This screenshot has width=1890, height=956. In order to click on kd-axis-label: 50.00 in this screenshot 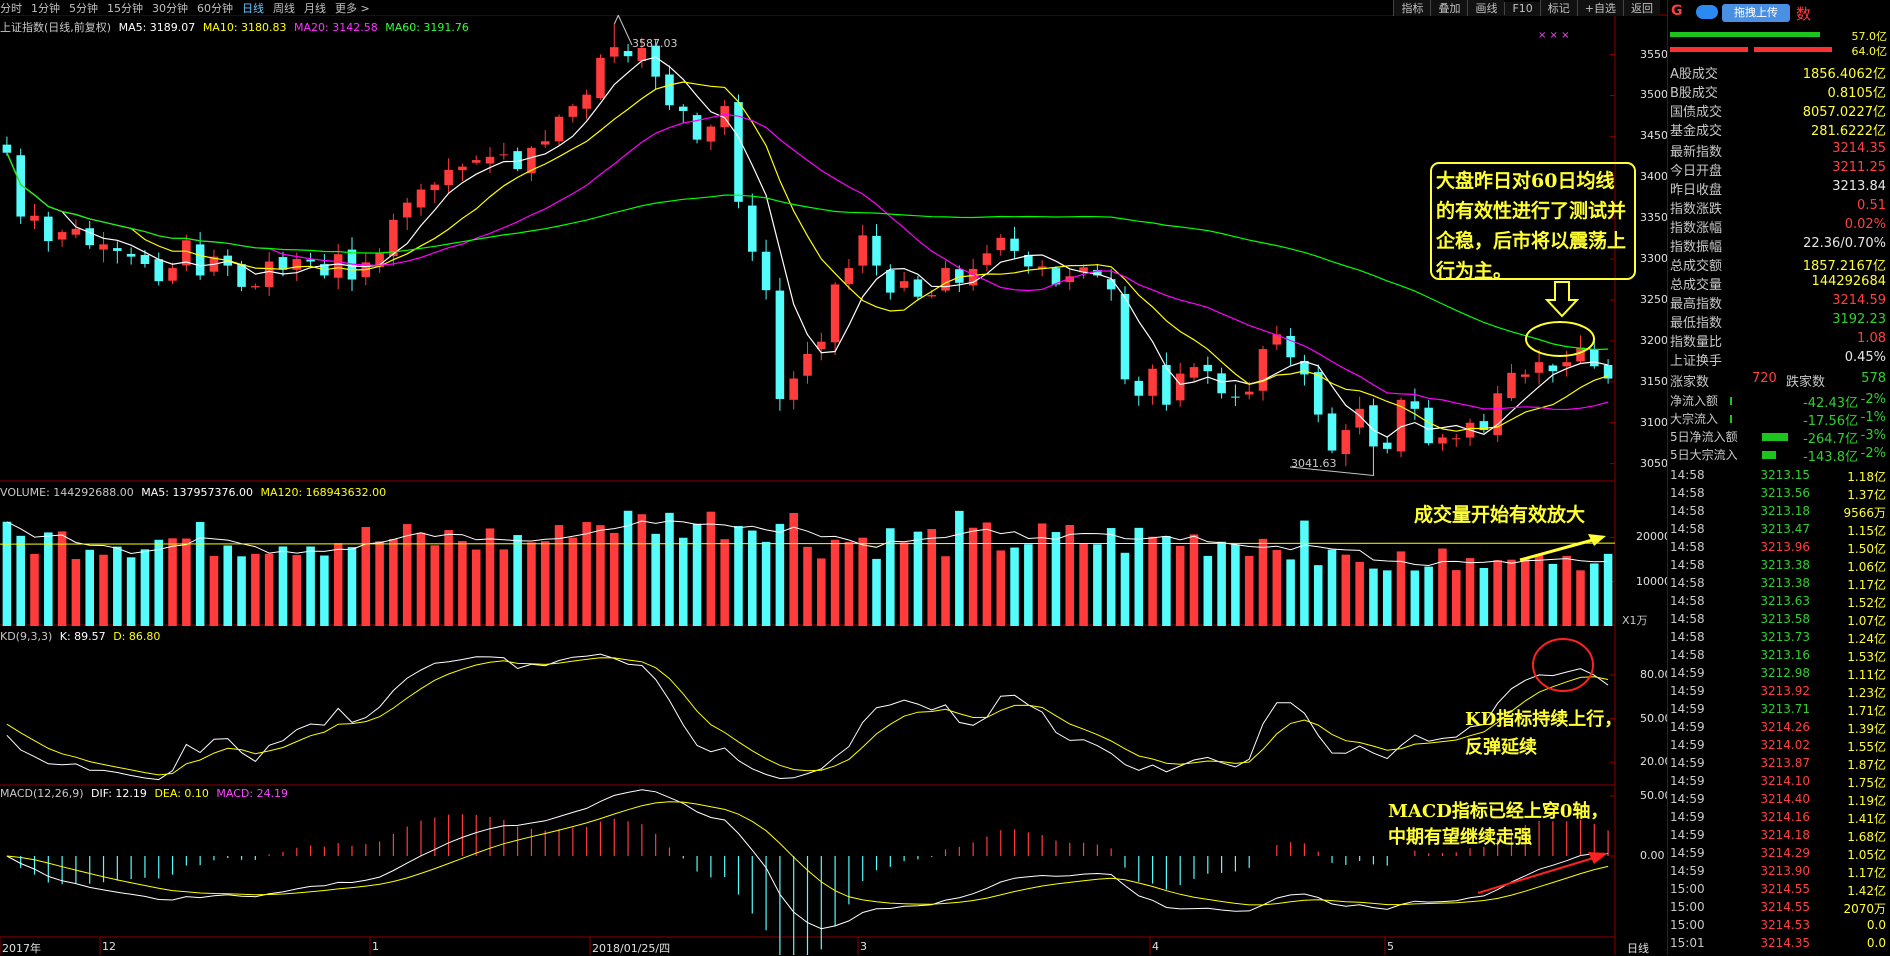, I will do `click(1656, 718)`.